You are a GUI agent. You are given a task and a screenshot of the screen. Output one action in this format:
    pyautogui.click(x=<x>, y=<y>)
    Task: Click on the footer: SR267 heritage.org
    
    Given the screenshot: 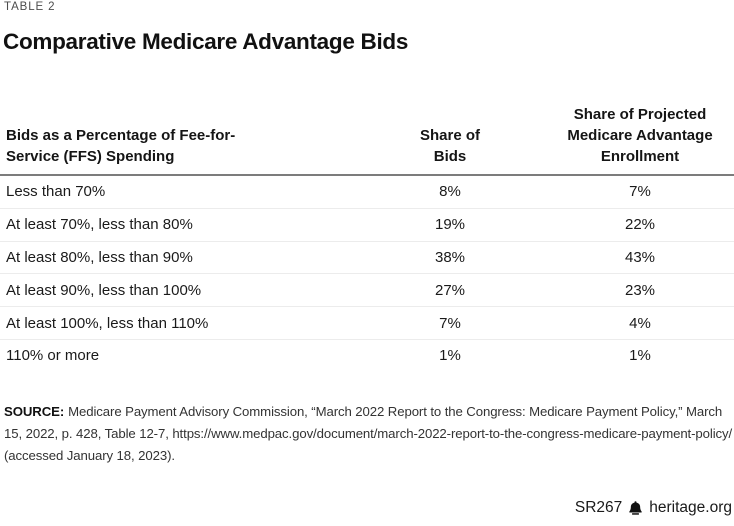 What is the action you would take?
    pyautogui.click(x=653, y=508)
    